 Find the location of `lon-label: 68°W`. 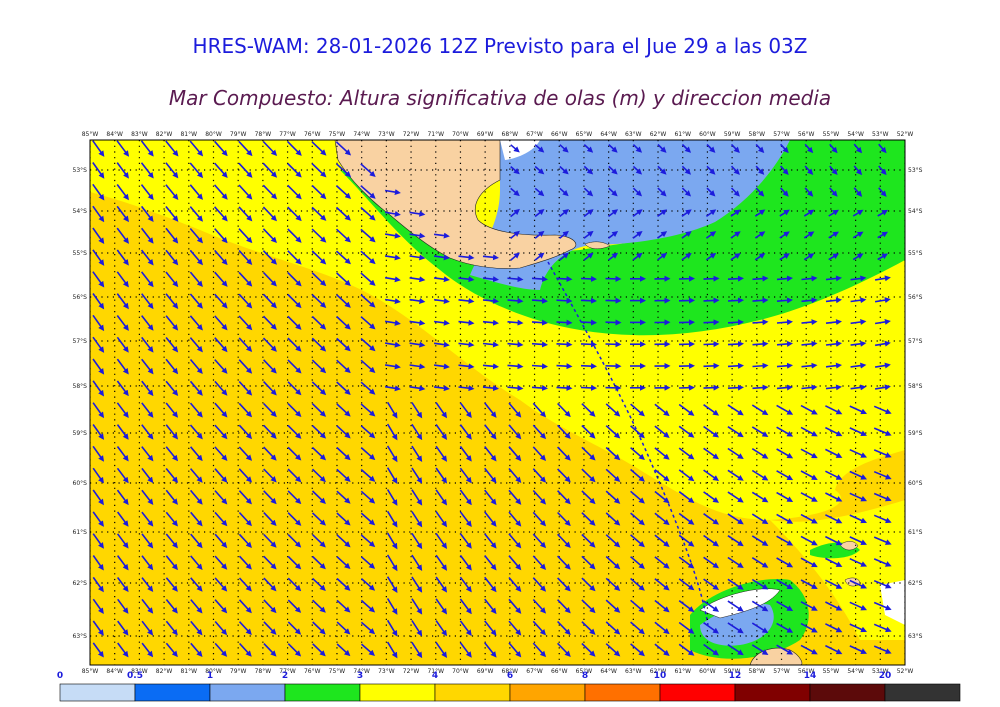

lon-label: 68°W is located at coordinates (510, 671).